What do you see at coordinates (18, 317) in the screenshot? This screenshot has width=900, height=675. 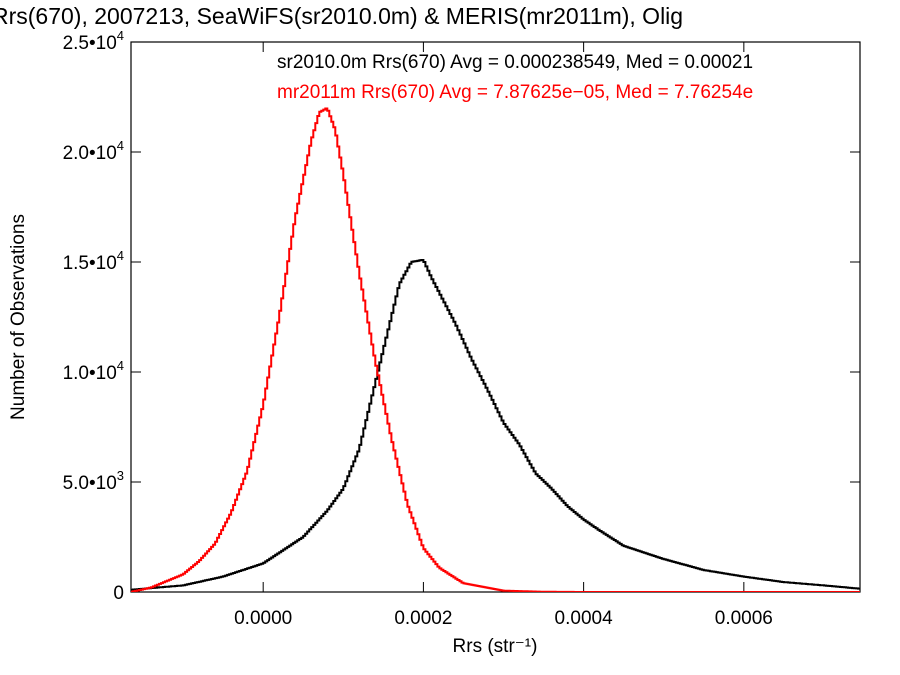 I see `y-axis-title: Number of Observations` at bounding box center [18, 317].